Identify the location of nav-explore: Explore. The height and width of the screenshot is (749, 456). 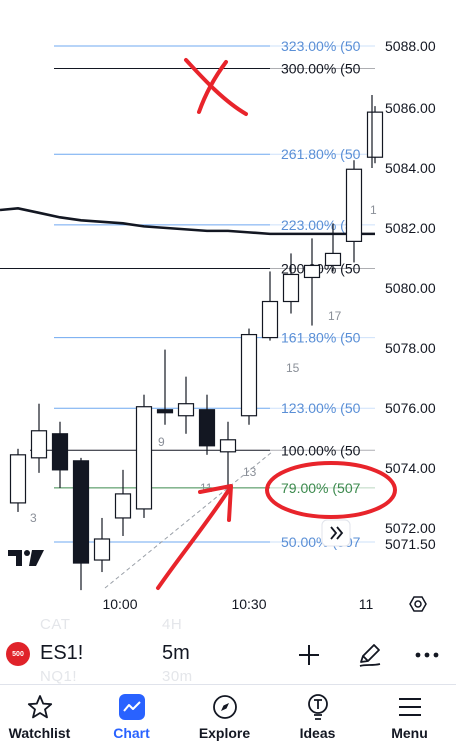
(224, 717).